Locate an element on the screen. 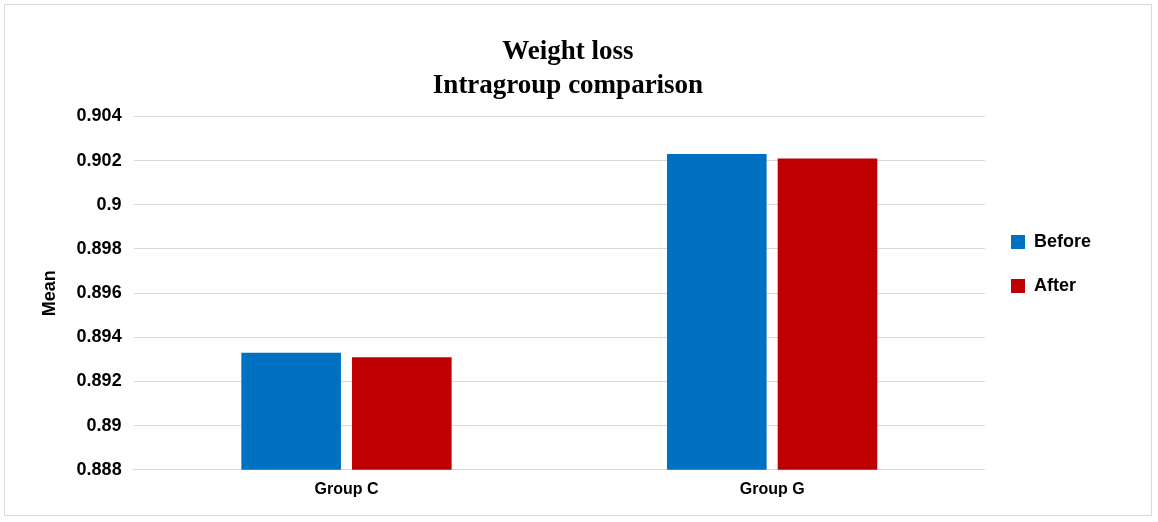  y-tick-label: 0.892 is located at coordinates (99, 380).